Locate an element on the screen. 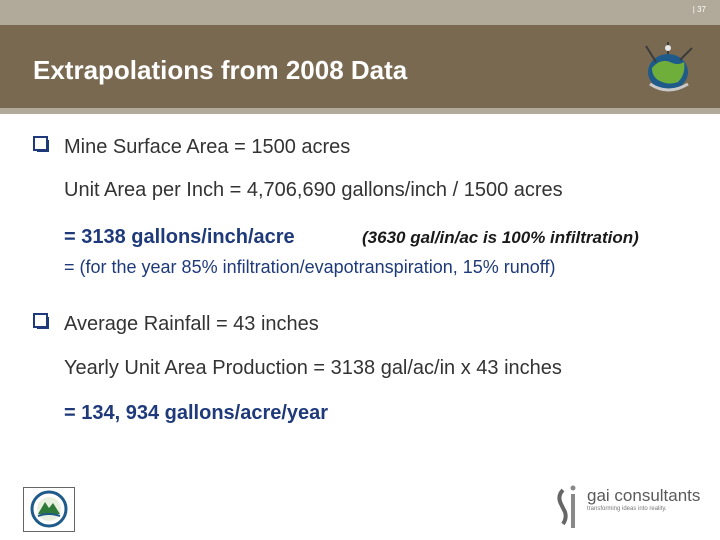 The image size is (720, 540). gallons-per-acre-per-year-text: = 134, 934 gallons/acre/year is located at coordinates (196, 413).